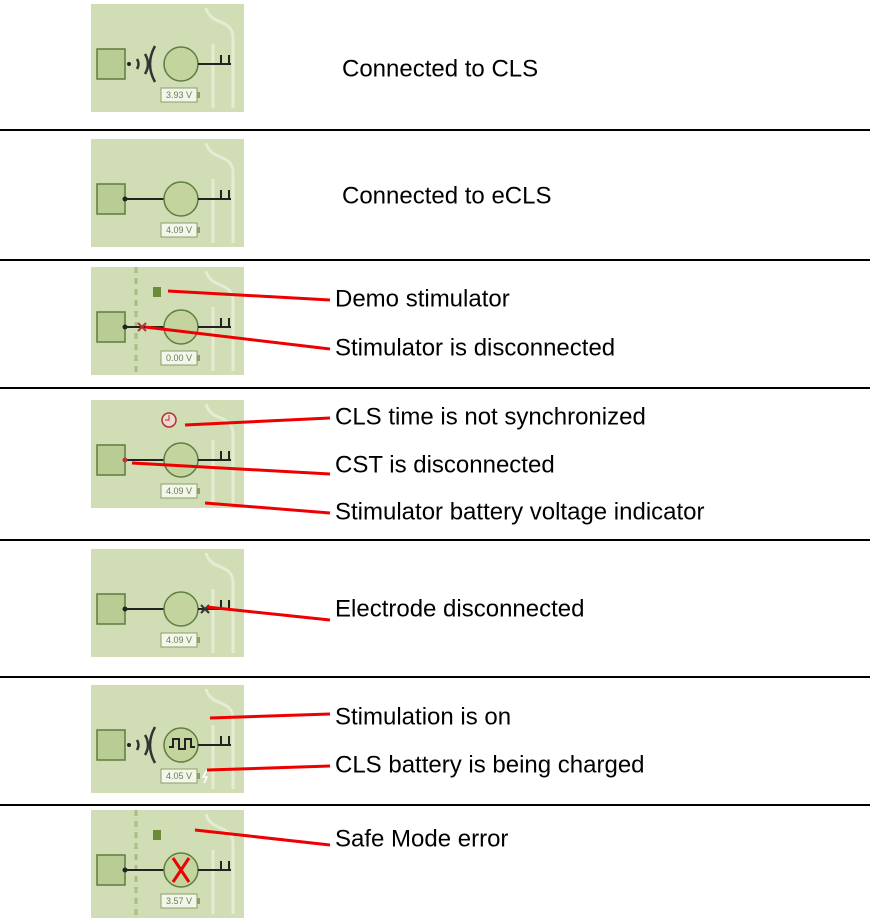 This screenshot has height=921, width=870. Describe the element at coordinates (446, 195) in the screenshot. I see `status-label: Connected to eCLS` at that location.